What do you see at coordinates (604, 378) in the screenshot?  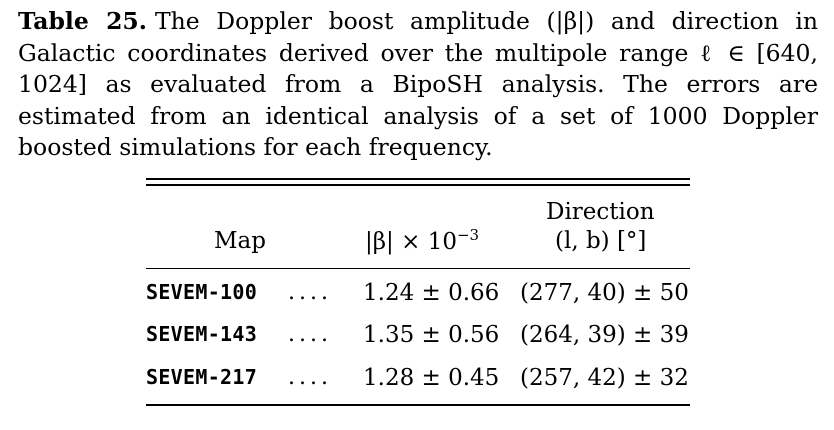 I see `row-direction: (257, 42) ± 32` at bounding box center [604, 378].